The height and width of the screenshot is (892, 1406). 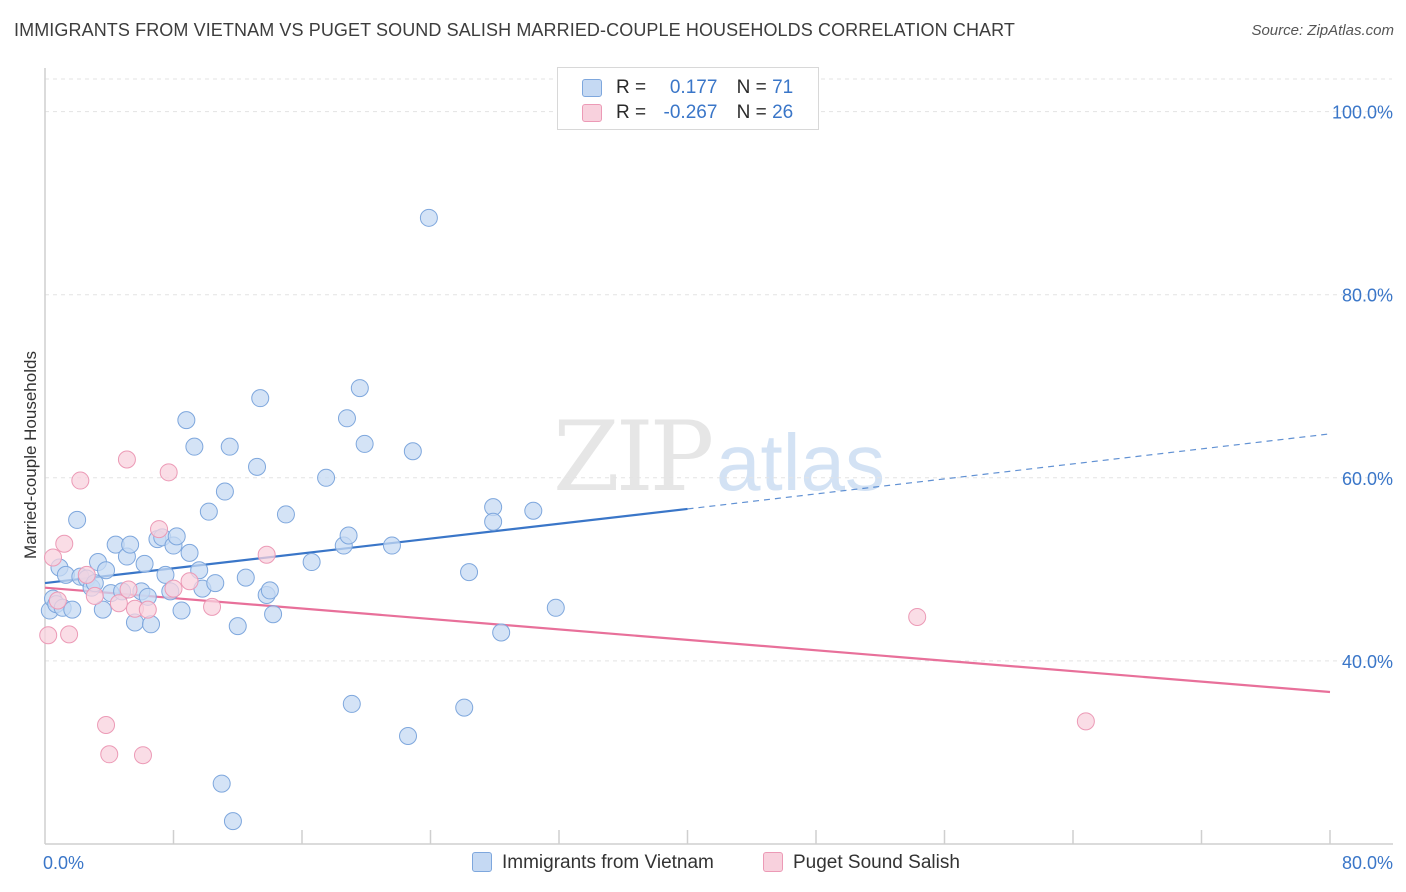 I want to click on legend-label: Immigrants from Vietnam, so click(x=608, y=862).